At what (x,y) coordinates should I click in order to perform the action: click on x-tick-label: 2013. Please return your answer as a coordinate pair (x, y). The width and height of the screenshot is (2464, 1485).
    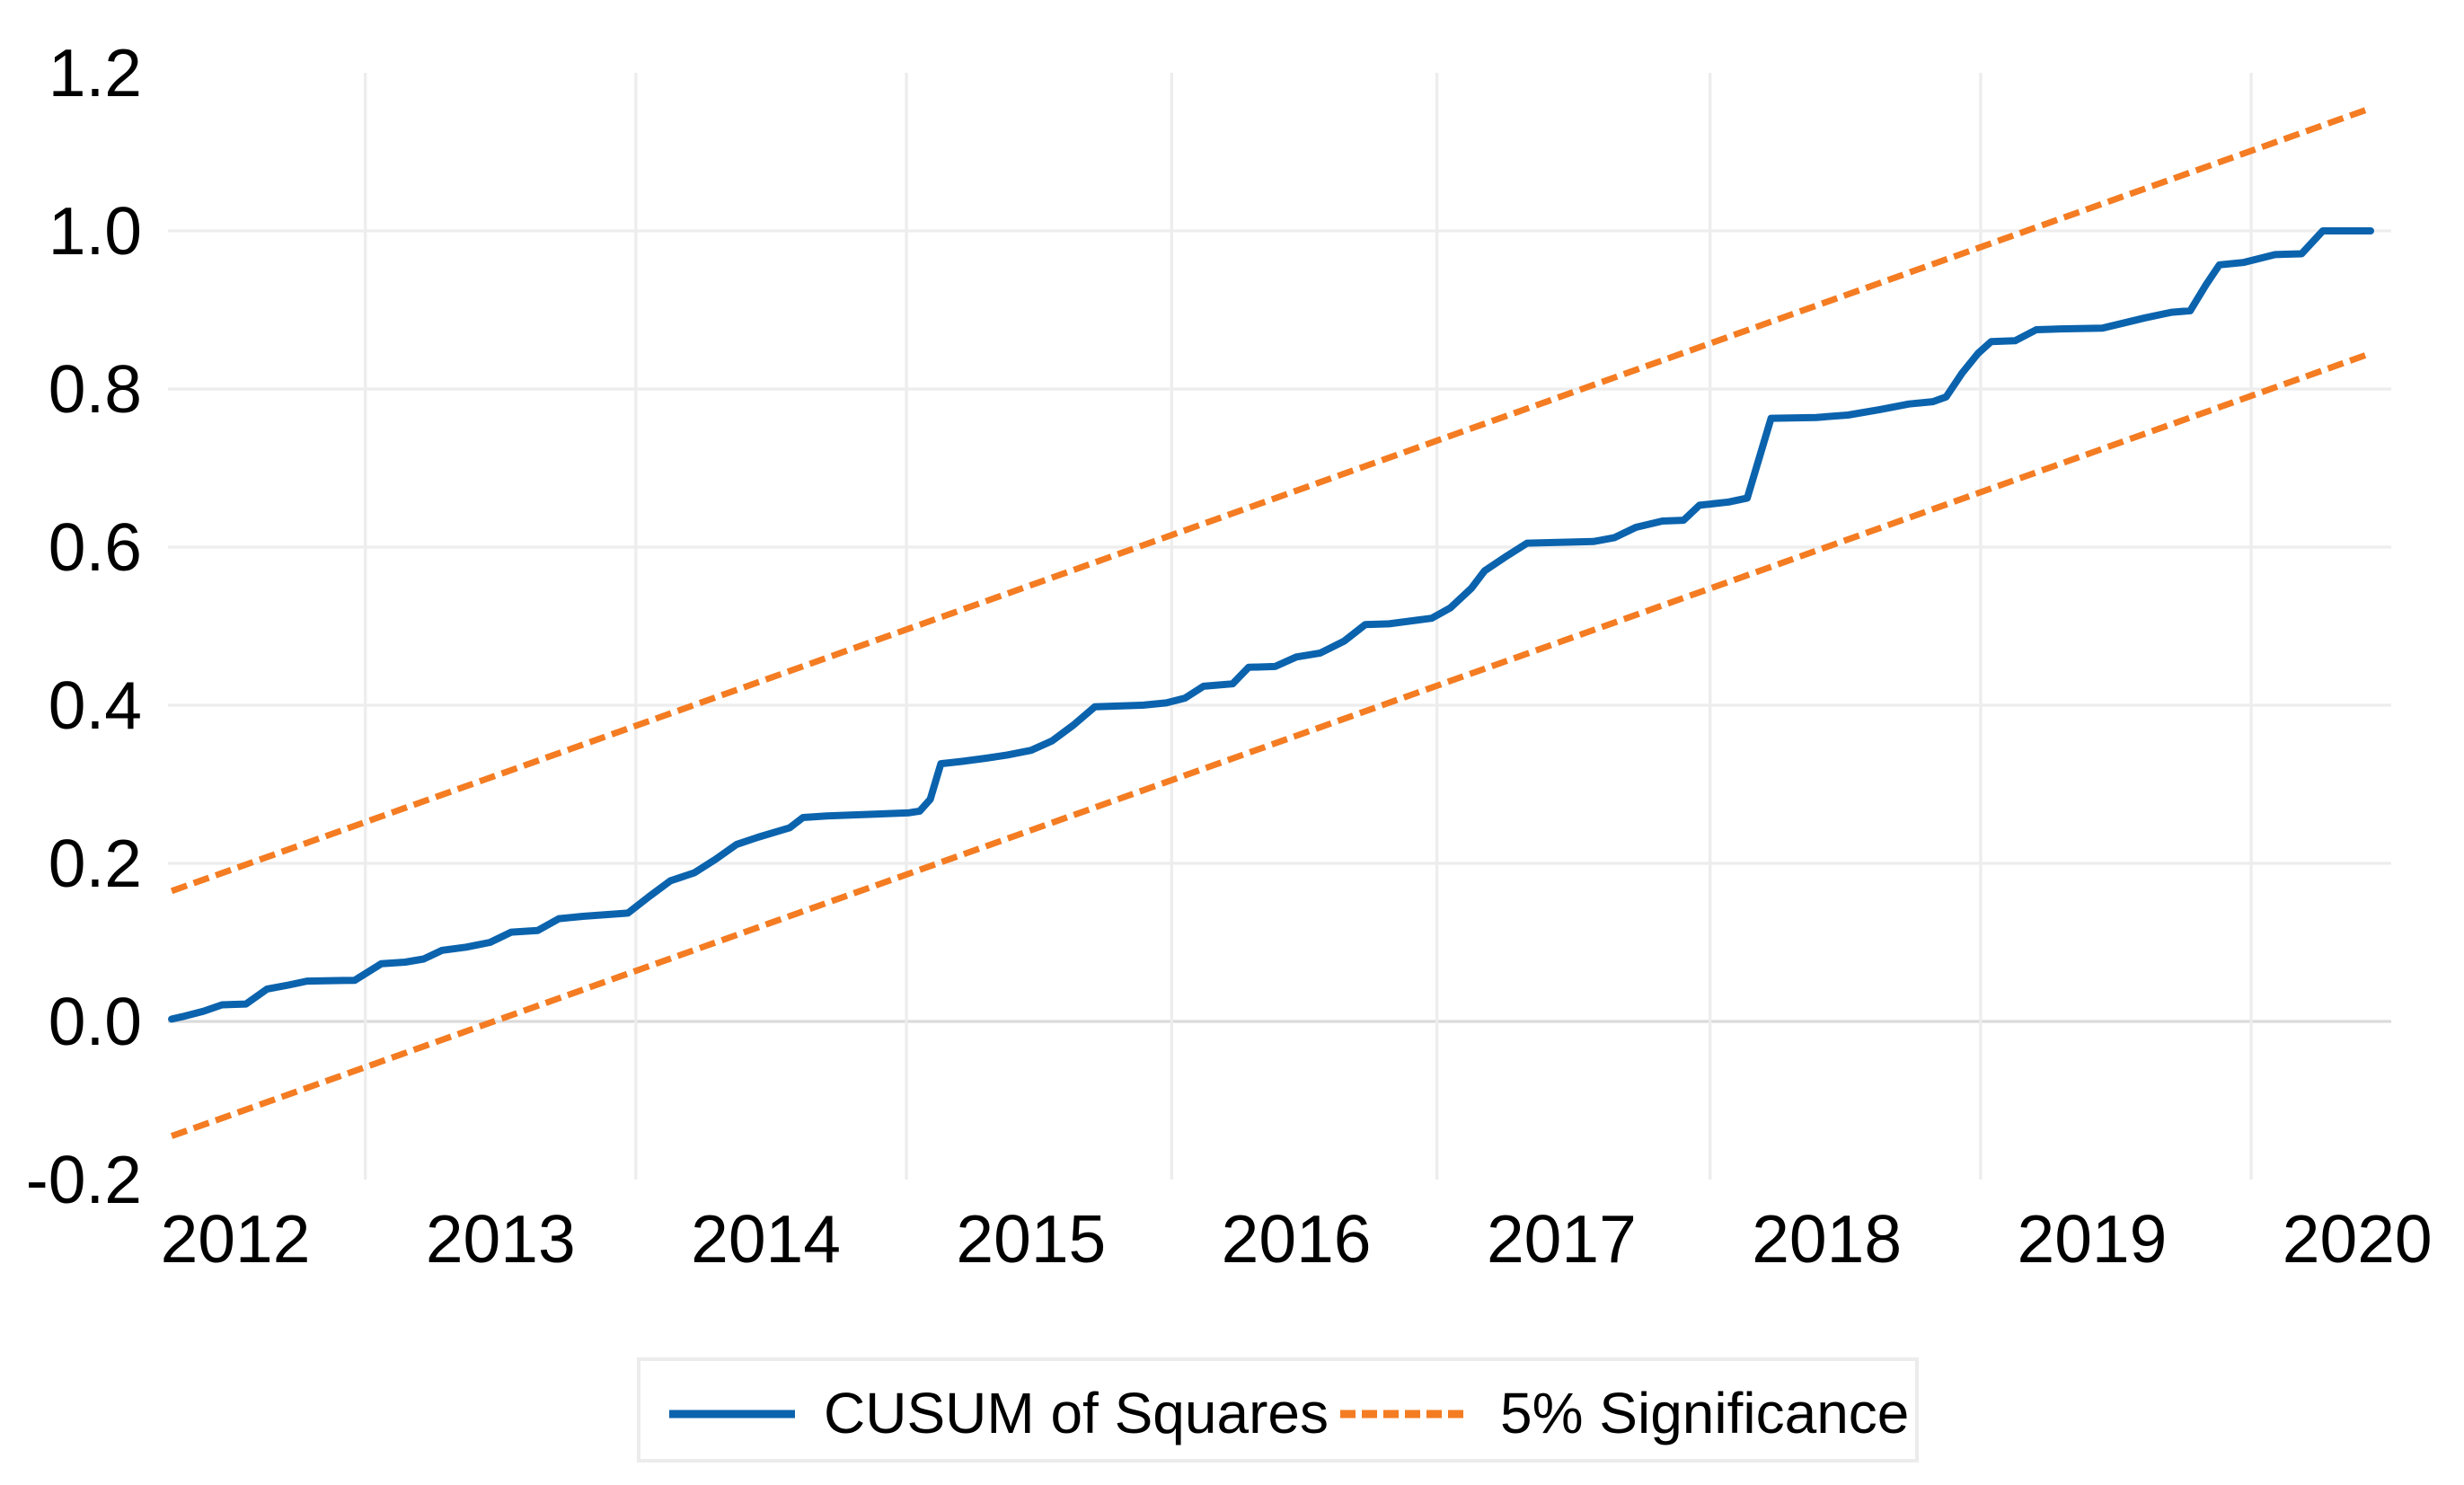
    Looking at the image, I should click on (501, 1239).